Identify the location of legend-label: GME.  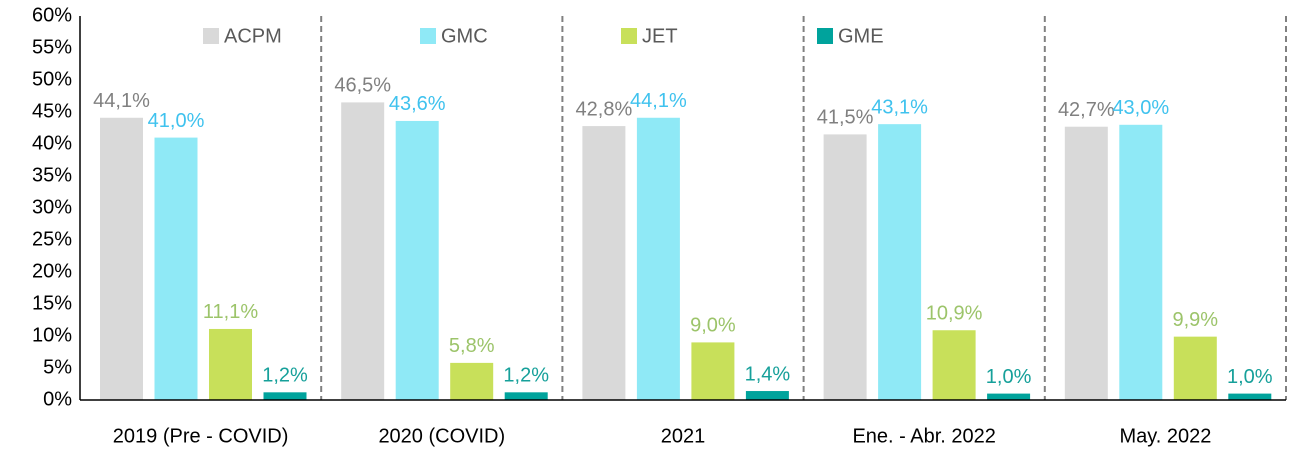
(861, 36).